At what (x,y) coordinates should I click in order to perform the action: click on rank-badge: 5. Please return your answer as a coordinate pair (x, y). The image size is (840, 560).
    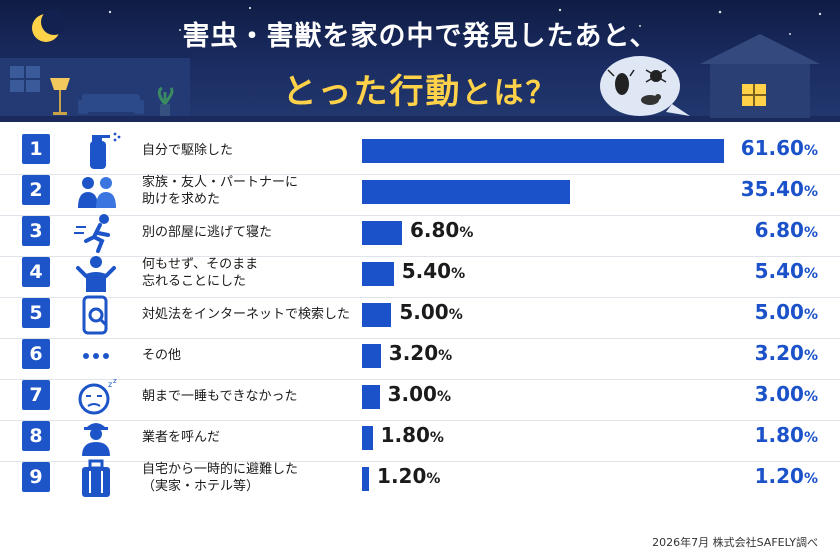
    Looking at the image, I should click on (36, 313).